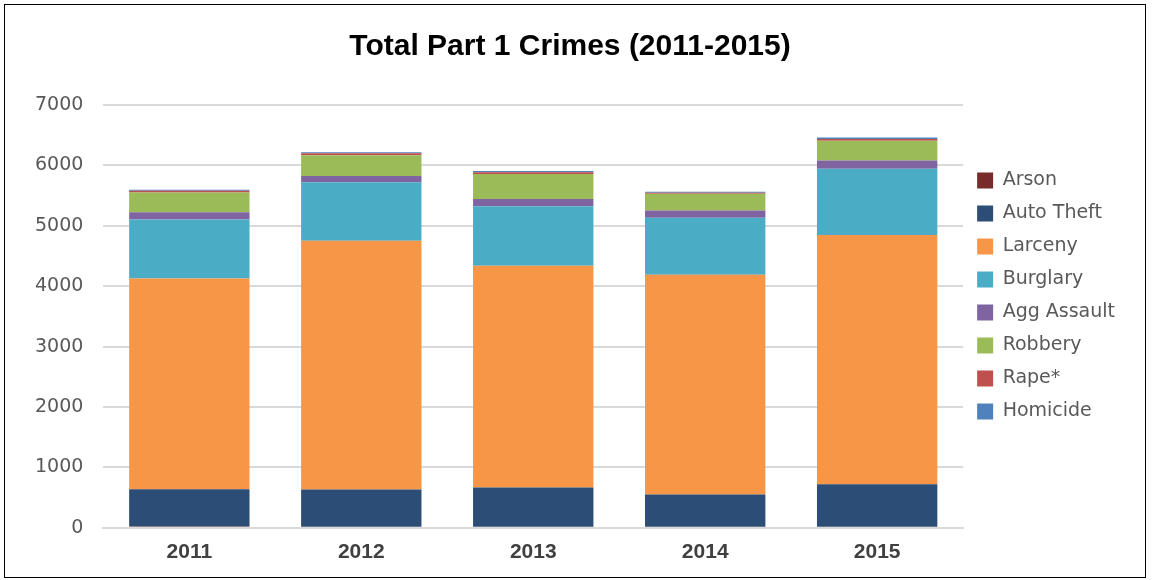  Describe the element at coordinates (59, 102) in the screenshot. I see `y-tick-label: 7000` at that location.